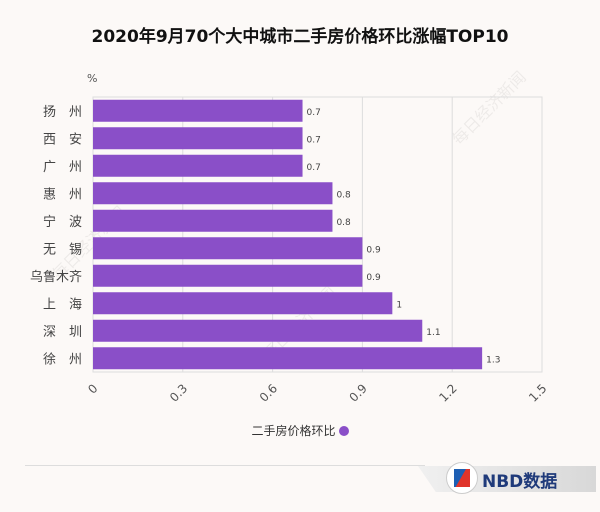 The width and height of the screenshot is (600, 512). I want to click on divider, so click(225, 465).